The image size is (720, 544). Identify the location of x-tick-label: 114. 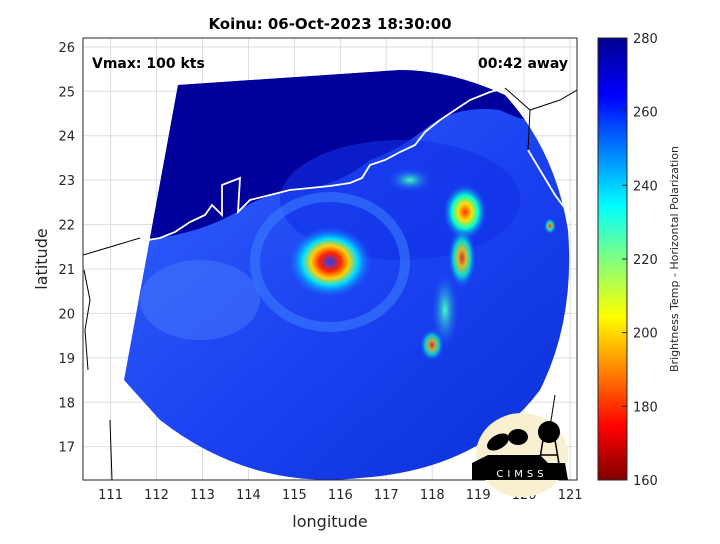
(248, 495).